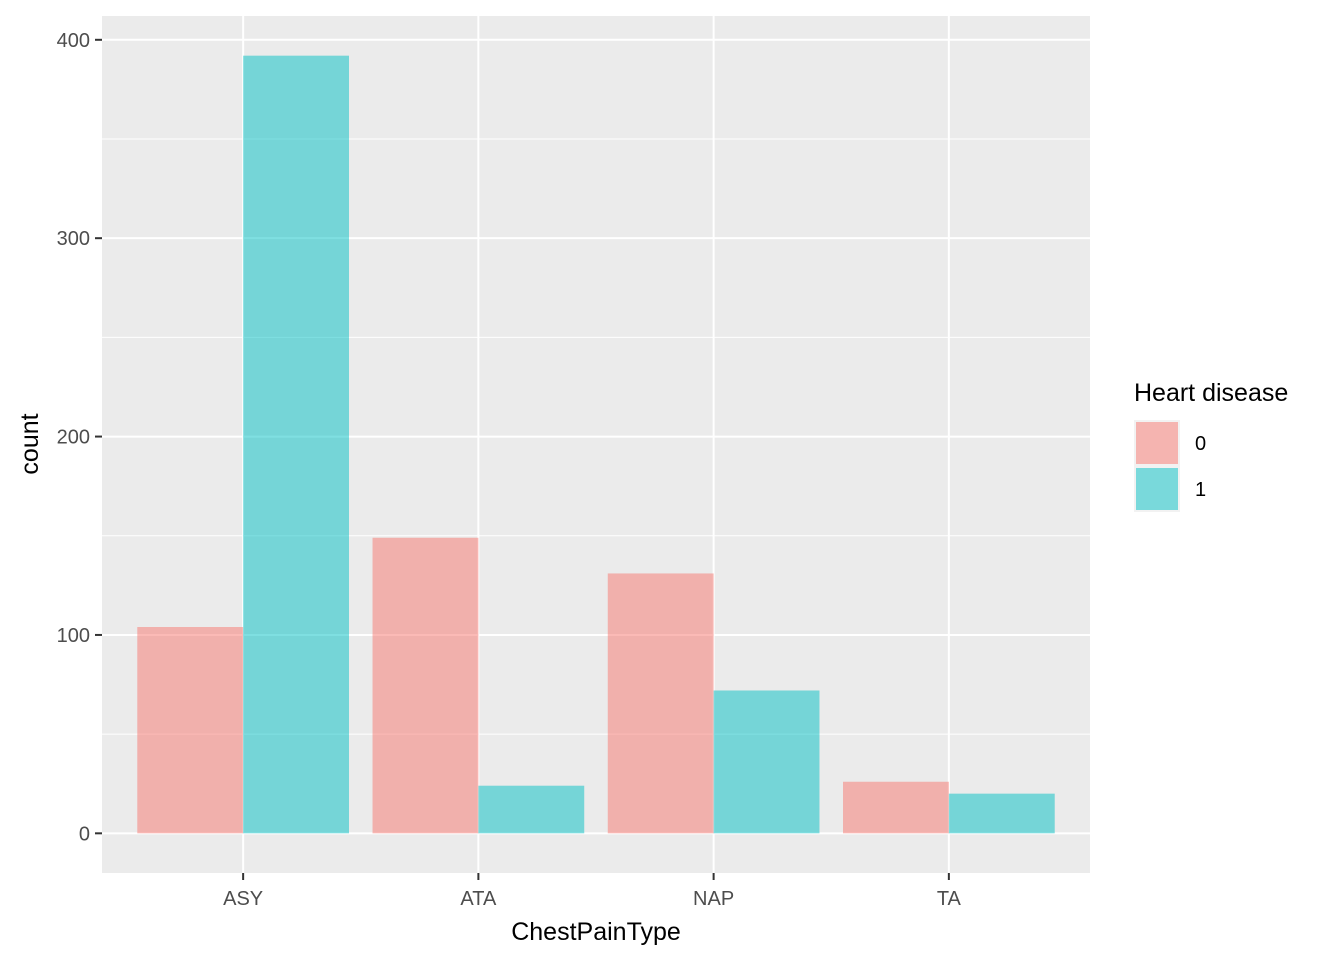  I want to click on x-tick-label: ASY, so click(243, 899).